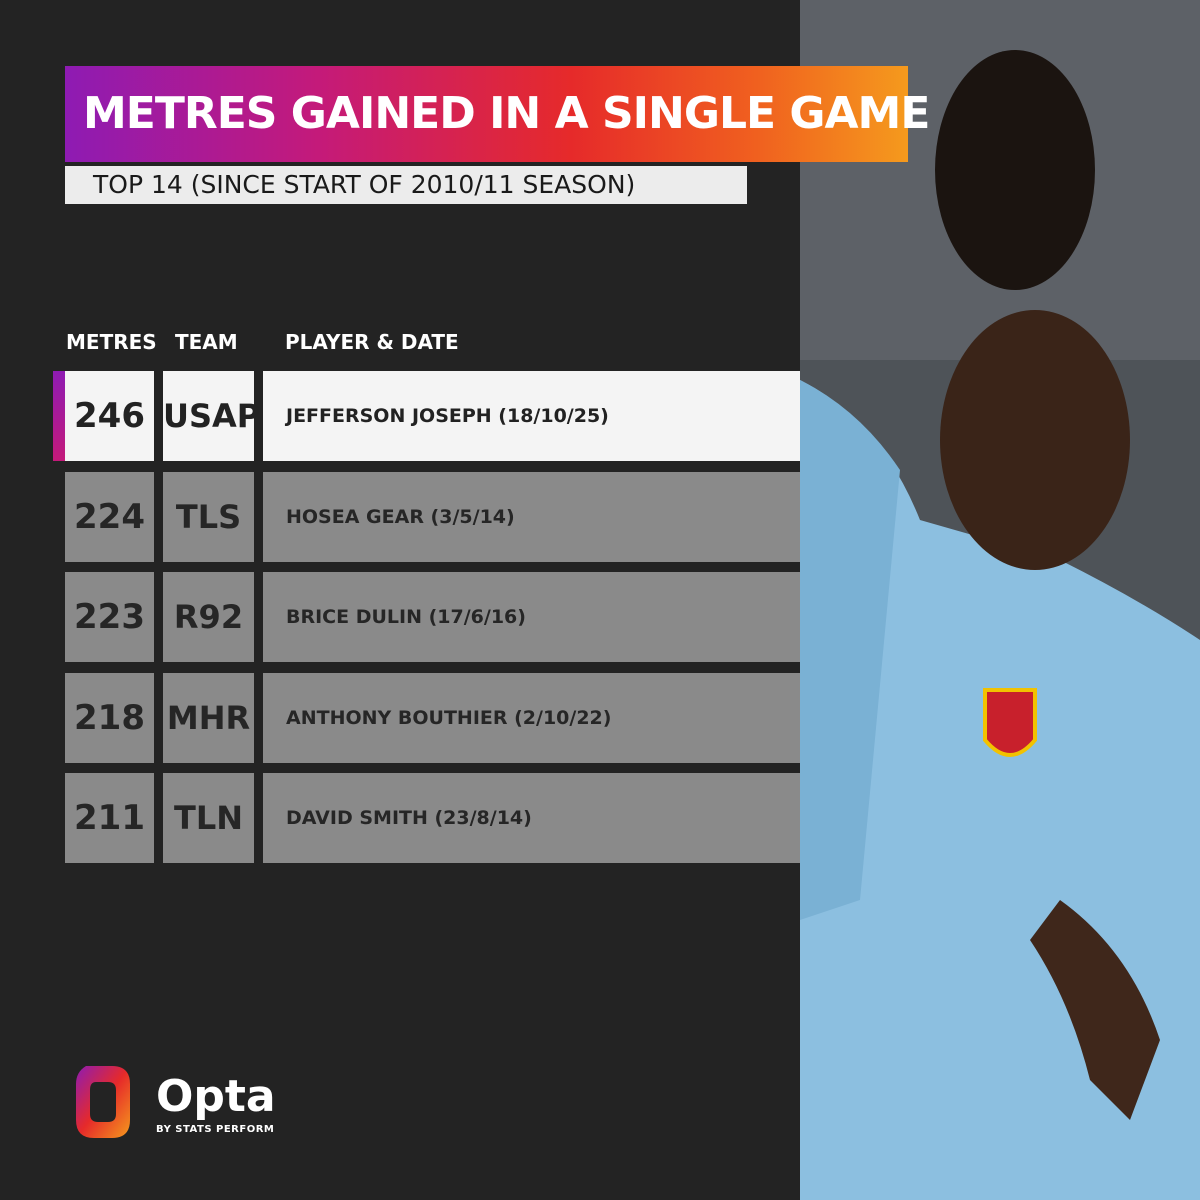 This screenshot has width=1200, height=1200. What do you see at coordinates (372, 342) in the screenshot?
I see `column-header-player: PLAYER & DATE` at bounding box center [372, 342].